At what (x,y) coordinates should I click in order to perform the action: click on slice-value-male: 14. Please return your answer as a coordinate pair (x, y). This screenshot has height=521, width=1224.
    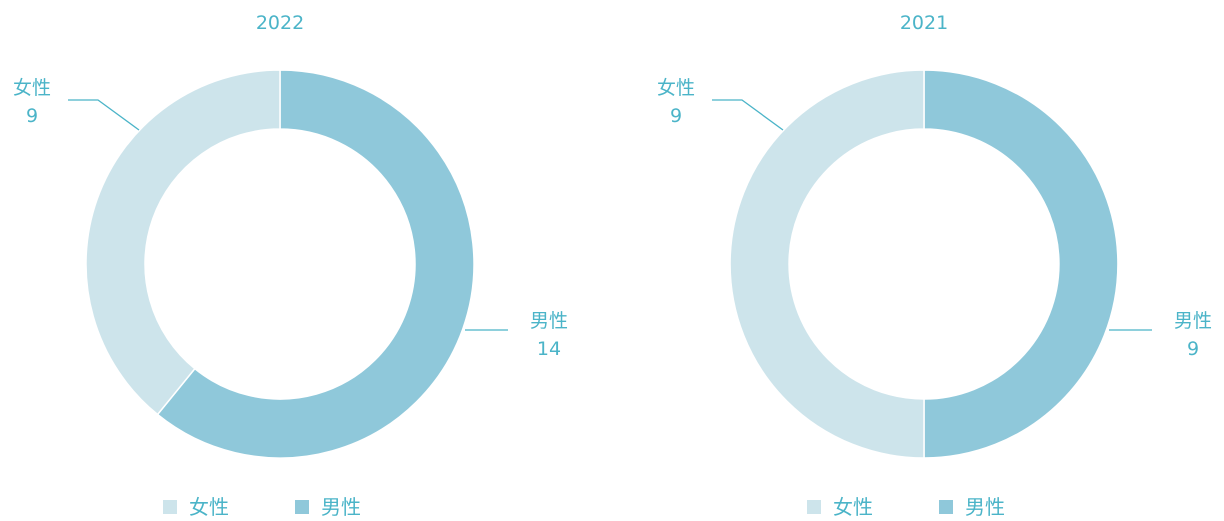
    Looking at the image, I should click on (549, 349).